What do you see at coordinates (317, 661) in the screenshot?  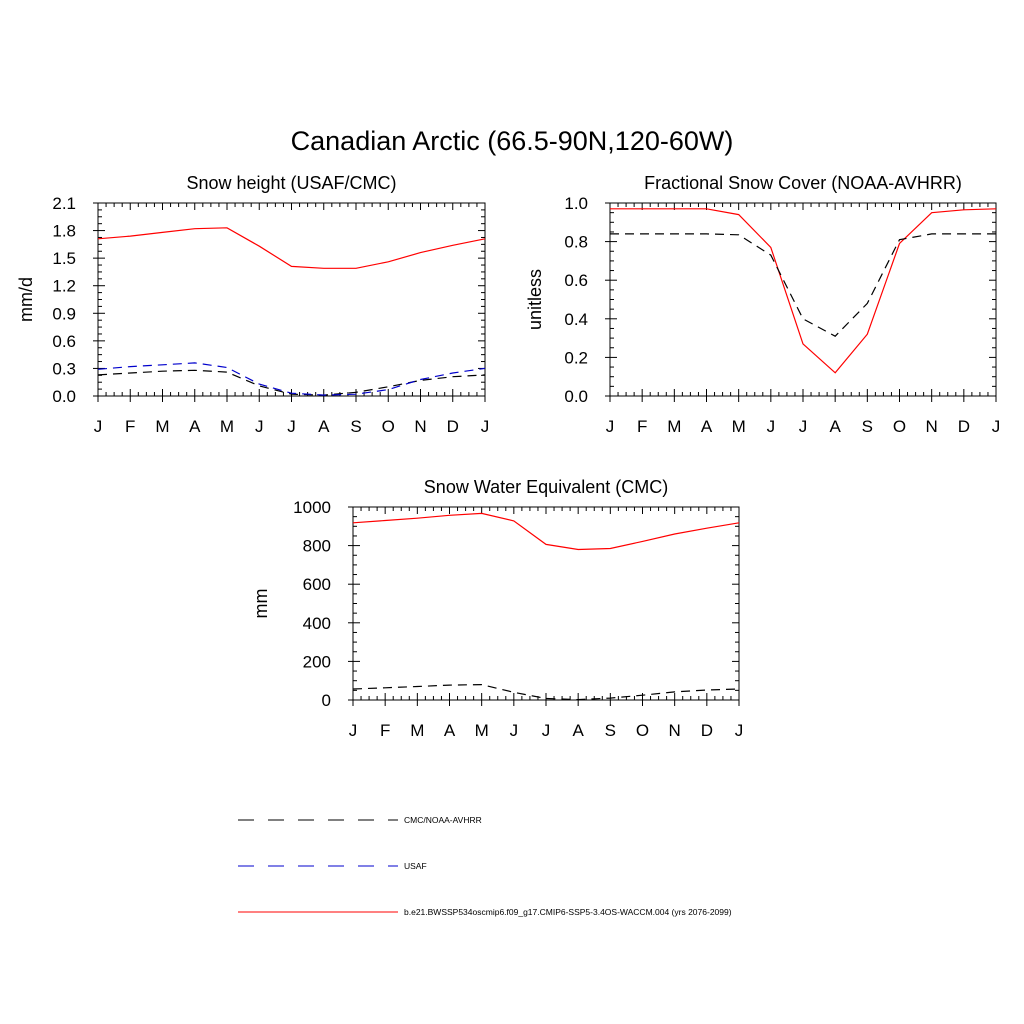 I see `y-tick-label: 200` at bounding box center [317, 661].